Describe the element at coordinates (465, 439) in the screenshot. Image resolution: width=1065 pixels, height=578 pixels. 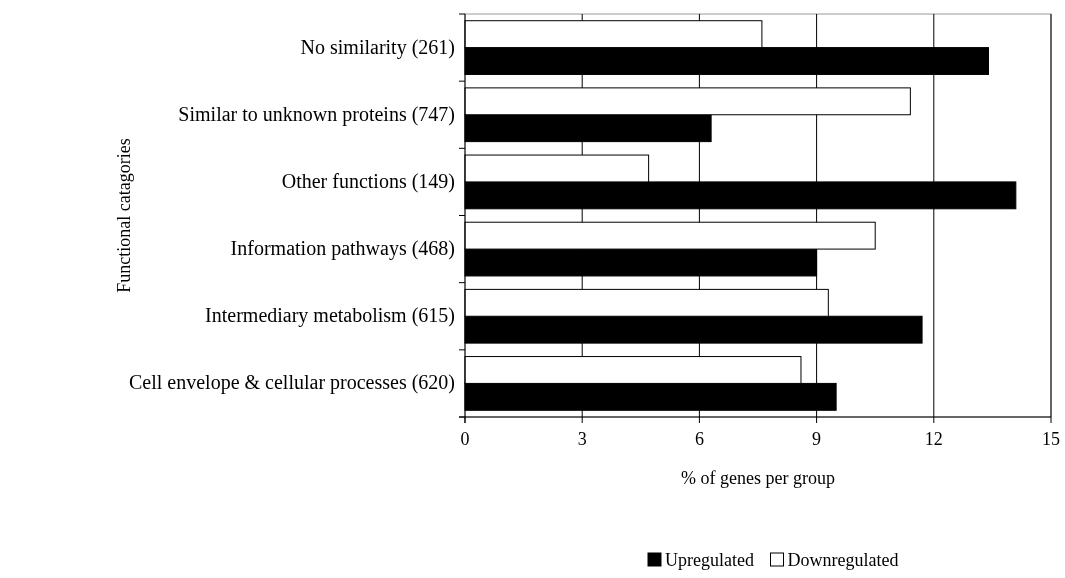
I see `x-tick-label: 0` at that location.